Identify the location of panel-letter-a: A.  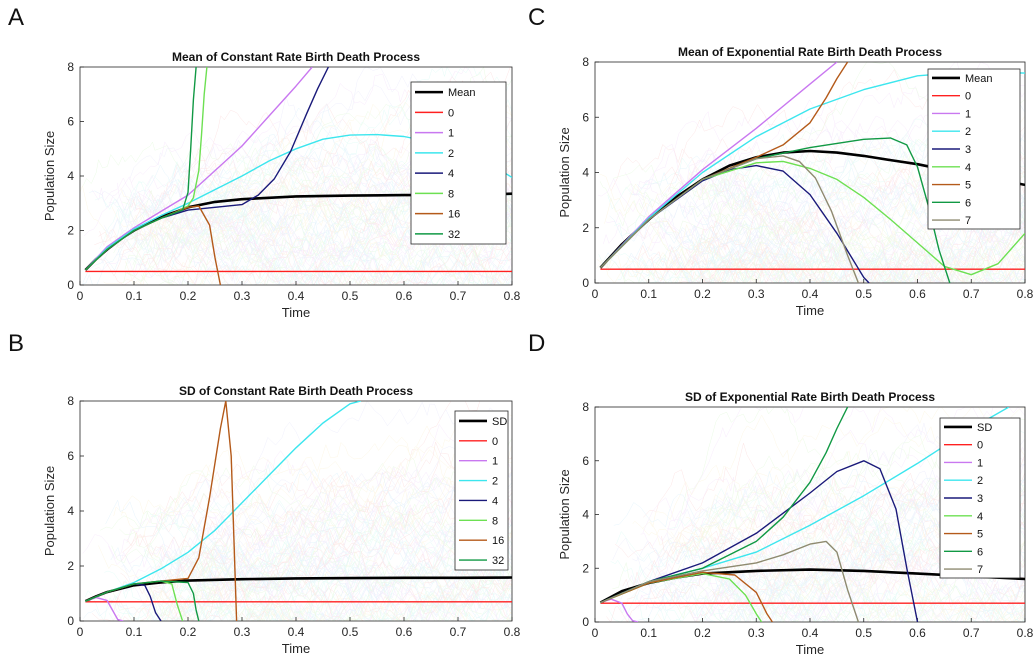
(16, 17).